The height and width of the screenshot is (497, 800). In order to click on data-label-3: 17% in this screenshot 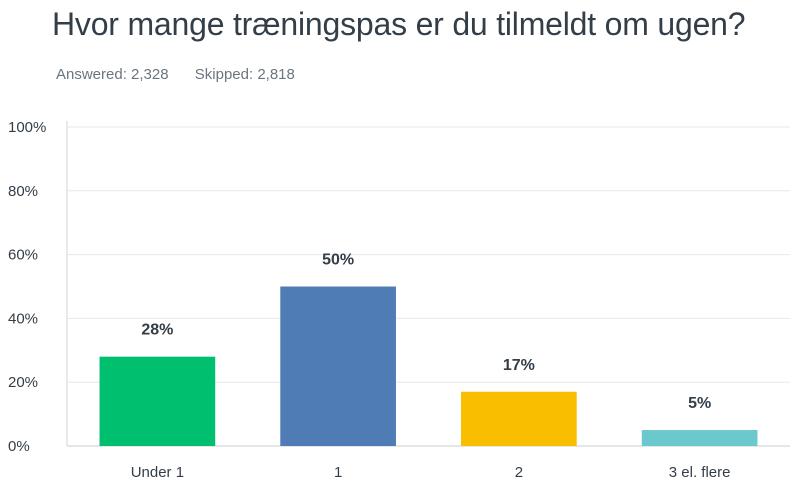, I will do `click(519, 365)`.